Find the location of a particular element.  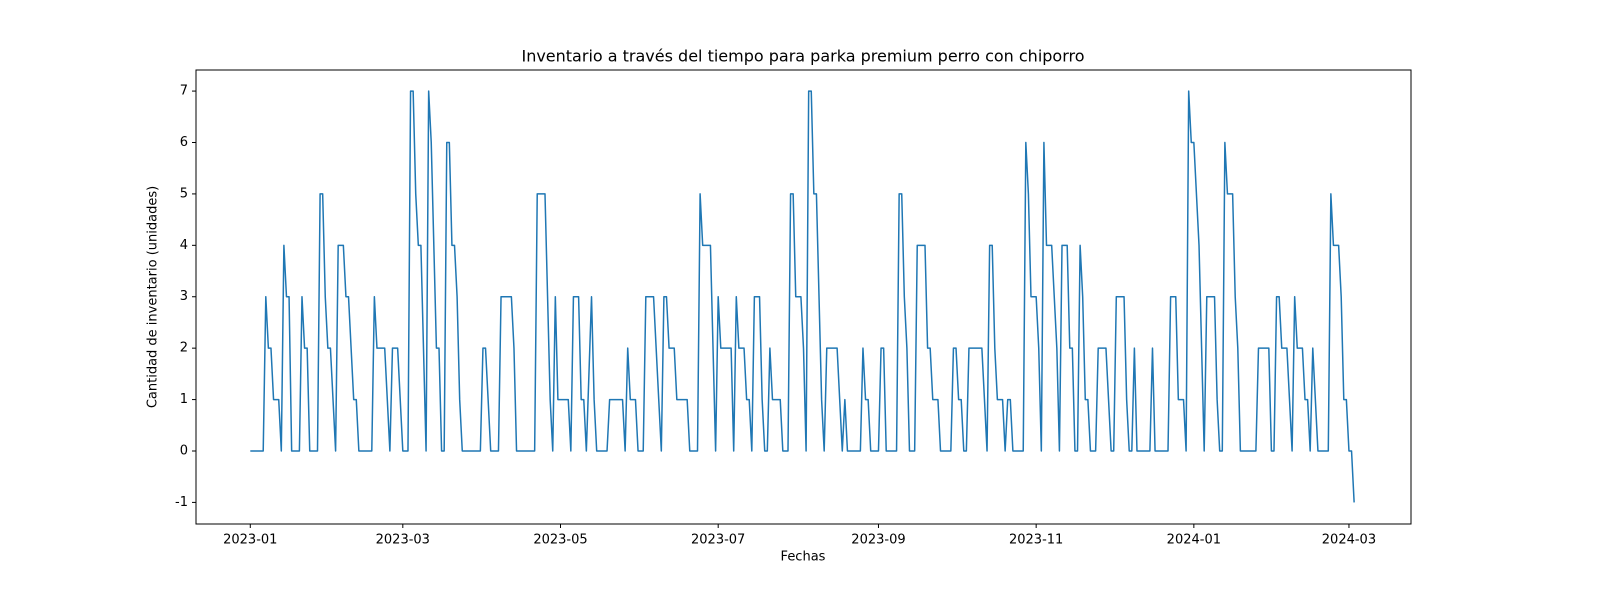

x-tick-label: 2023-09 is located at coordinates (878, 540).